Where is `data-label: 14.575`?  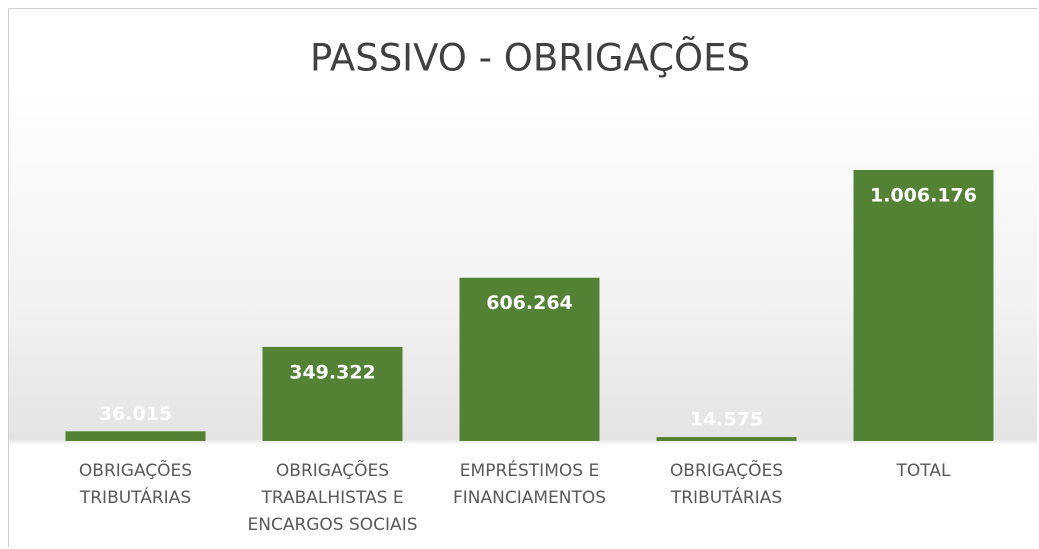
data-label: 14.575 is located at coordinates (726, 420).